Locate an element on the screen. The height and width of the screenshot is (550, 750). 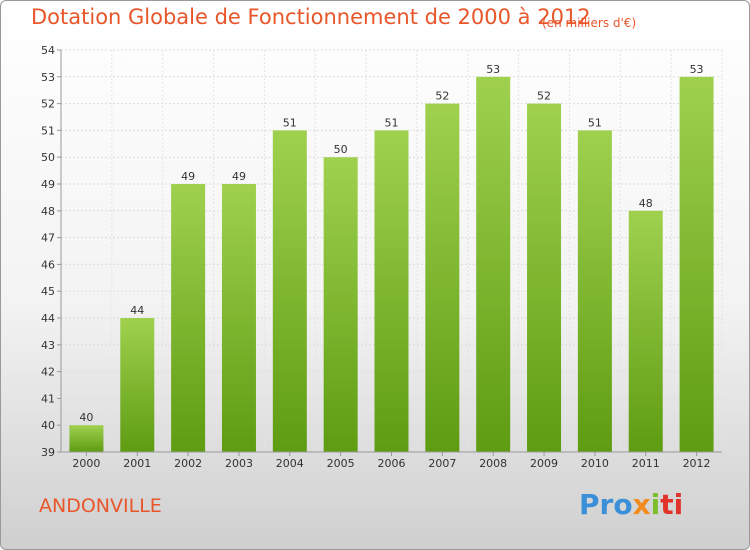
x-tick-label: 2011 is located at coordinates (646, 463).